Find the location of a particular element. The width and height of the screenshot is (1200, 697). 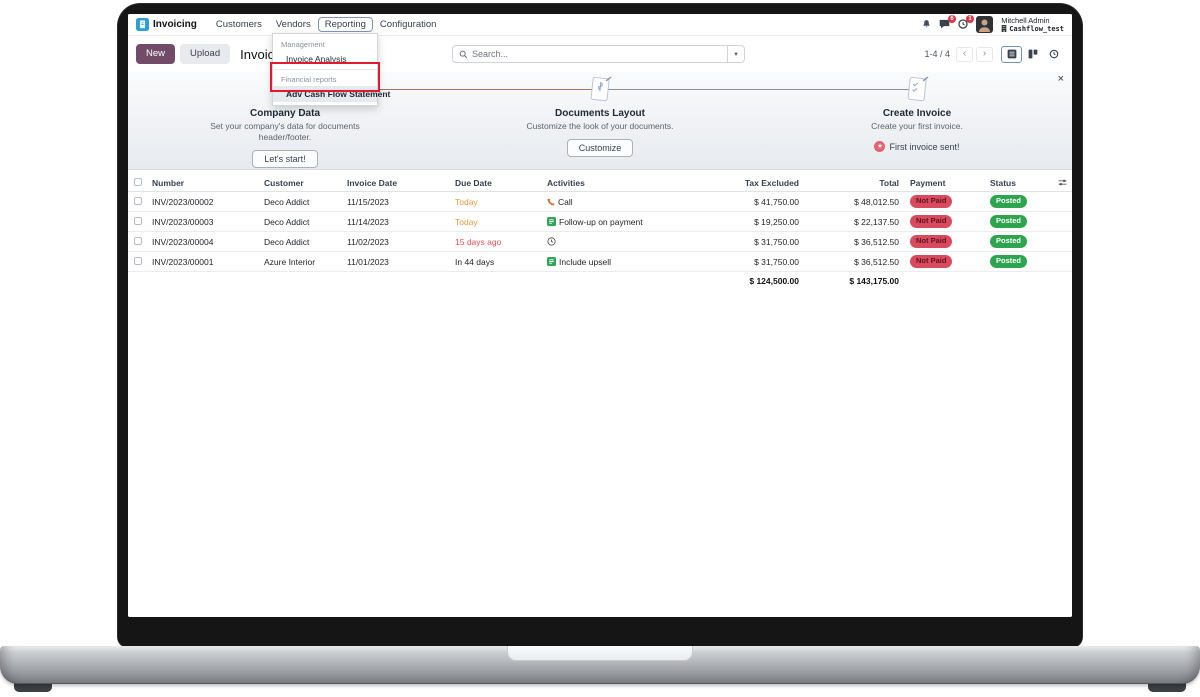

col-due-date: Due Date is located at coordinates (473, 182).